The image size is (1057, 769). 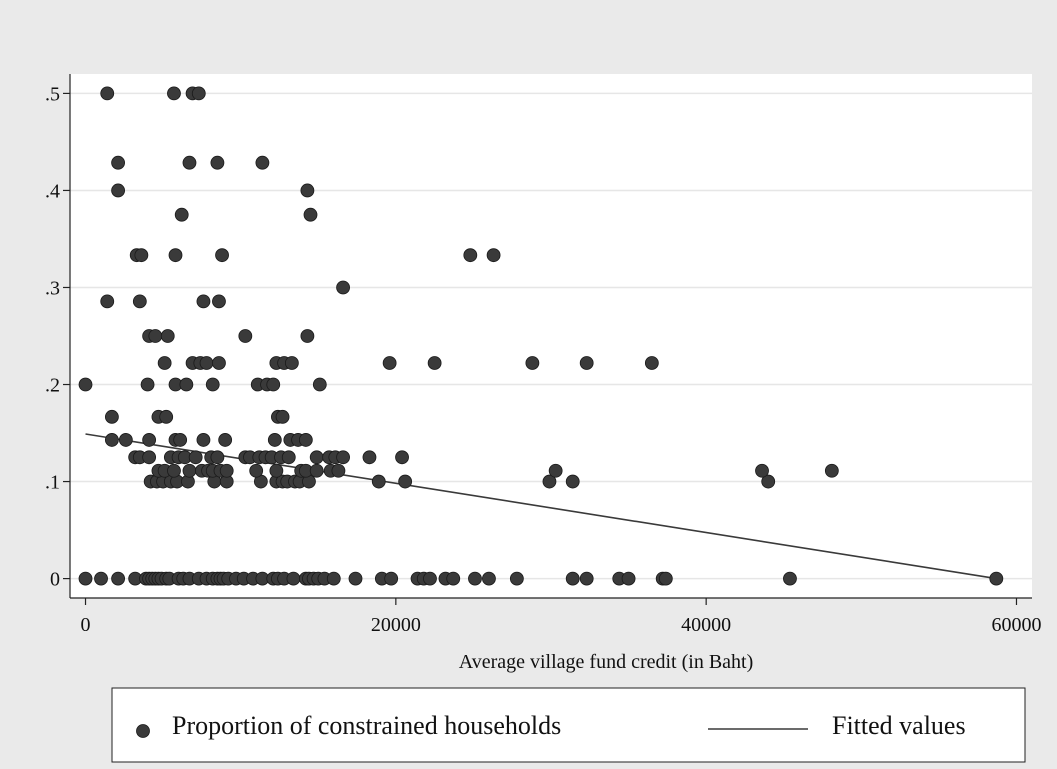 What do you see at coordinates (899, 725) in the screenshot?
I see `legend-label-fitted: Fitted values` at bounding box center [899, 725].